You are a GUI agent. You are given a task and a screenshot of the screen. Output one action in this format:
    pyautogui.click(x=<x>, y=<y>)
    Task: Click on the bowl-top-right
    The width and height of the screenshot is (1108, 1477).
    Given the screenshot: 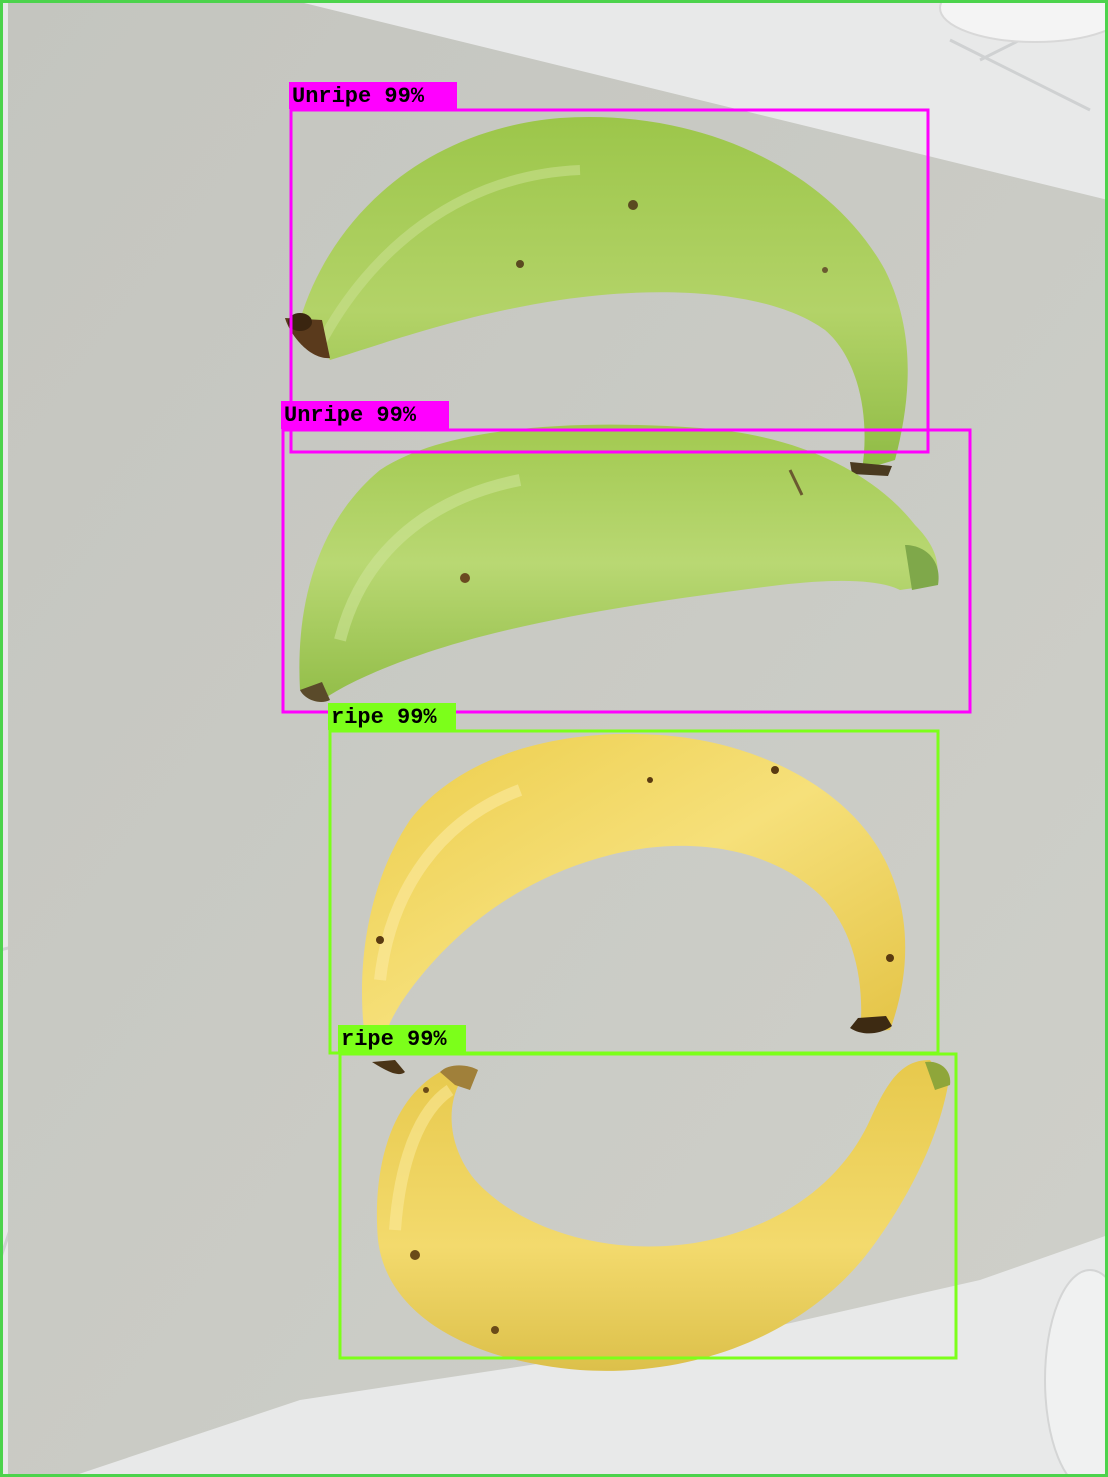 What is the action you would take?
    pyautogui.click(x=1023, y=21)
    